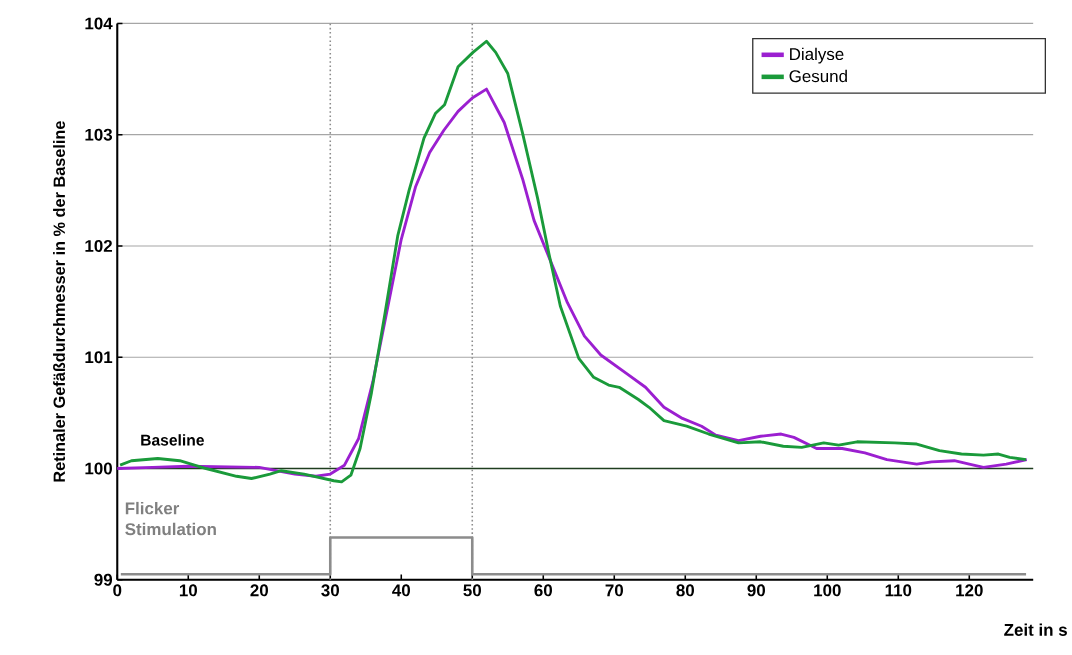 The height and width of the screenshot is (655, 1072). I want to click on x-tick-label: 110, so click(898, 590).